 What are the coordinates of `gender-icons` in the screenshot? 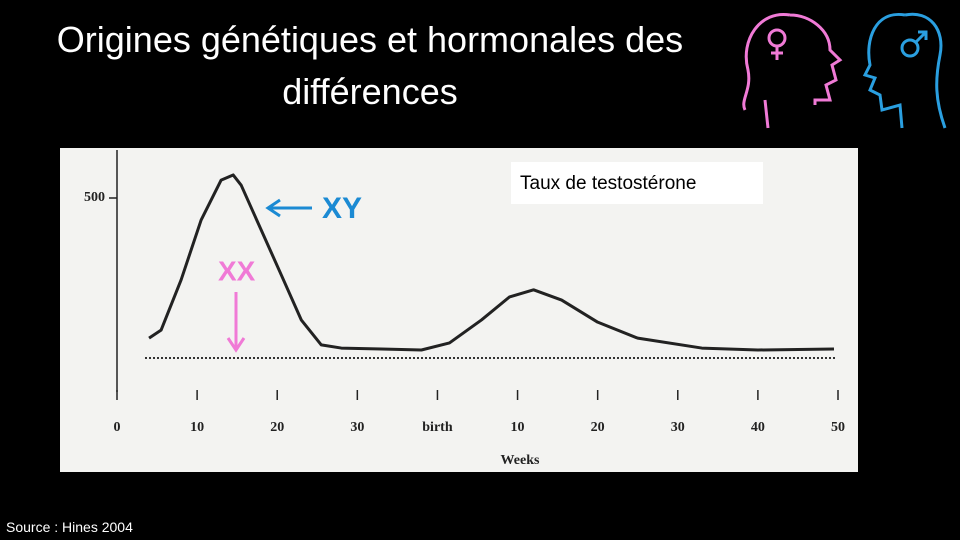 It's located at (844, 70).